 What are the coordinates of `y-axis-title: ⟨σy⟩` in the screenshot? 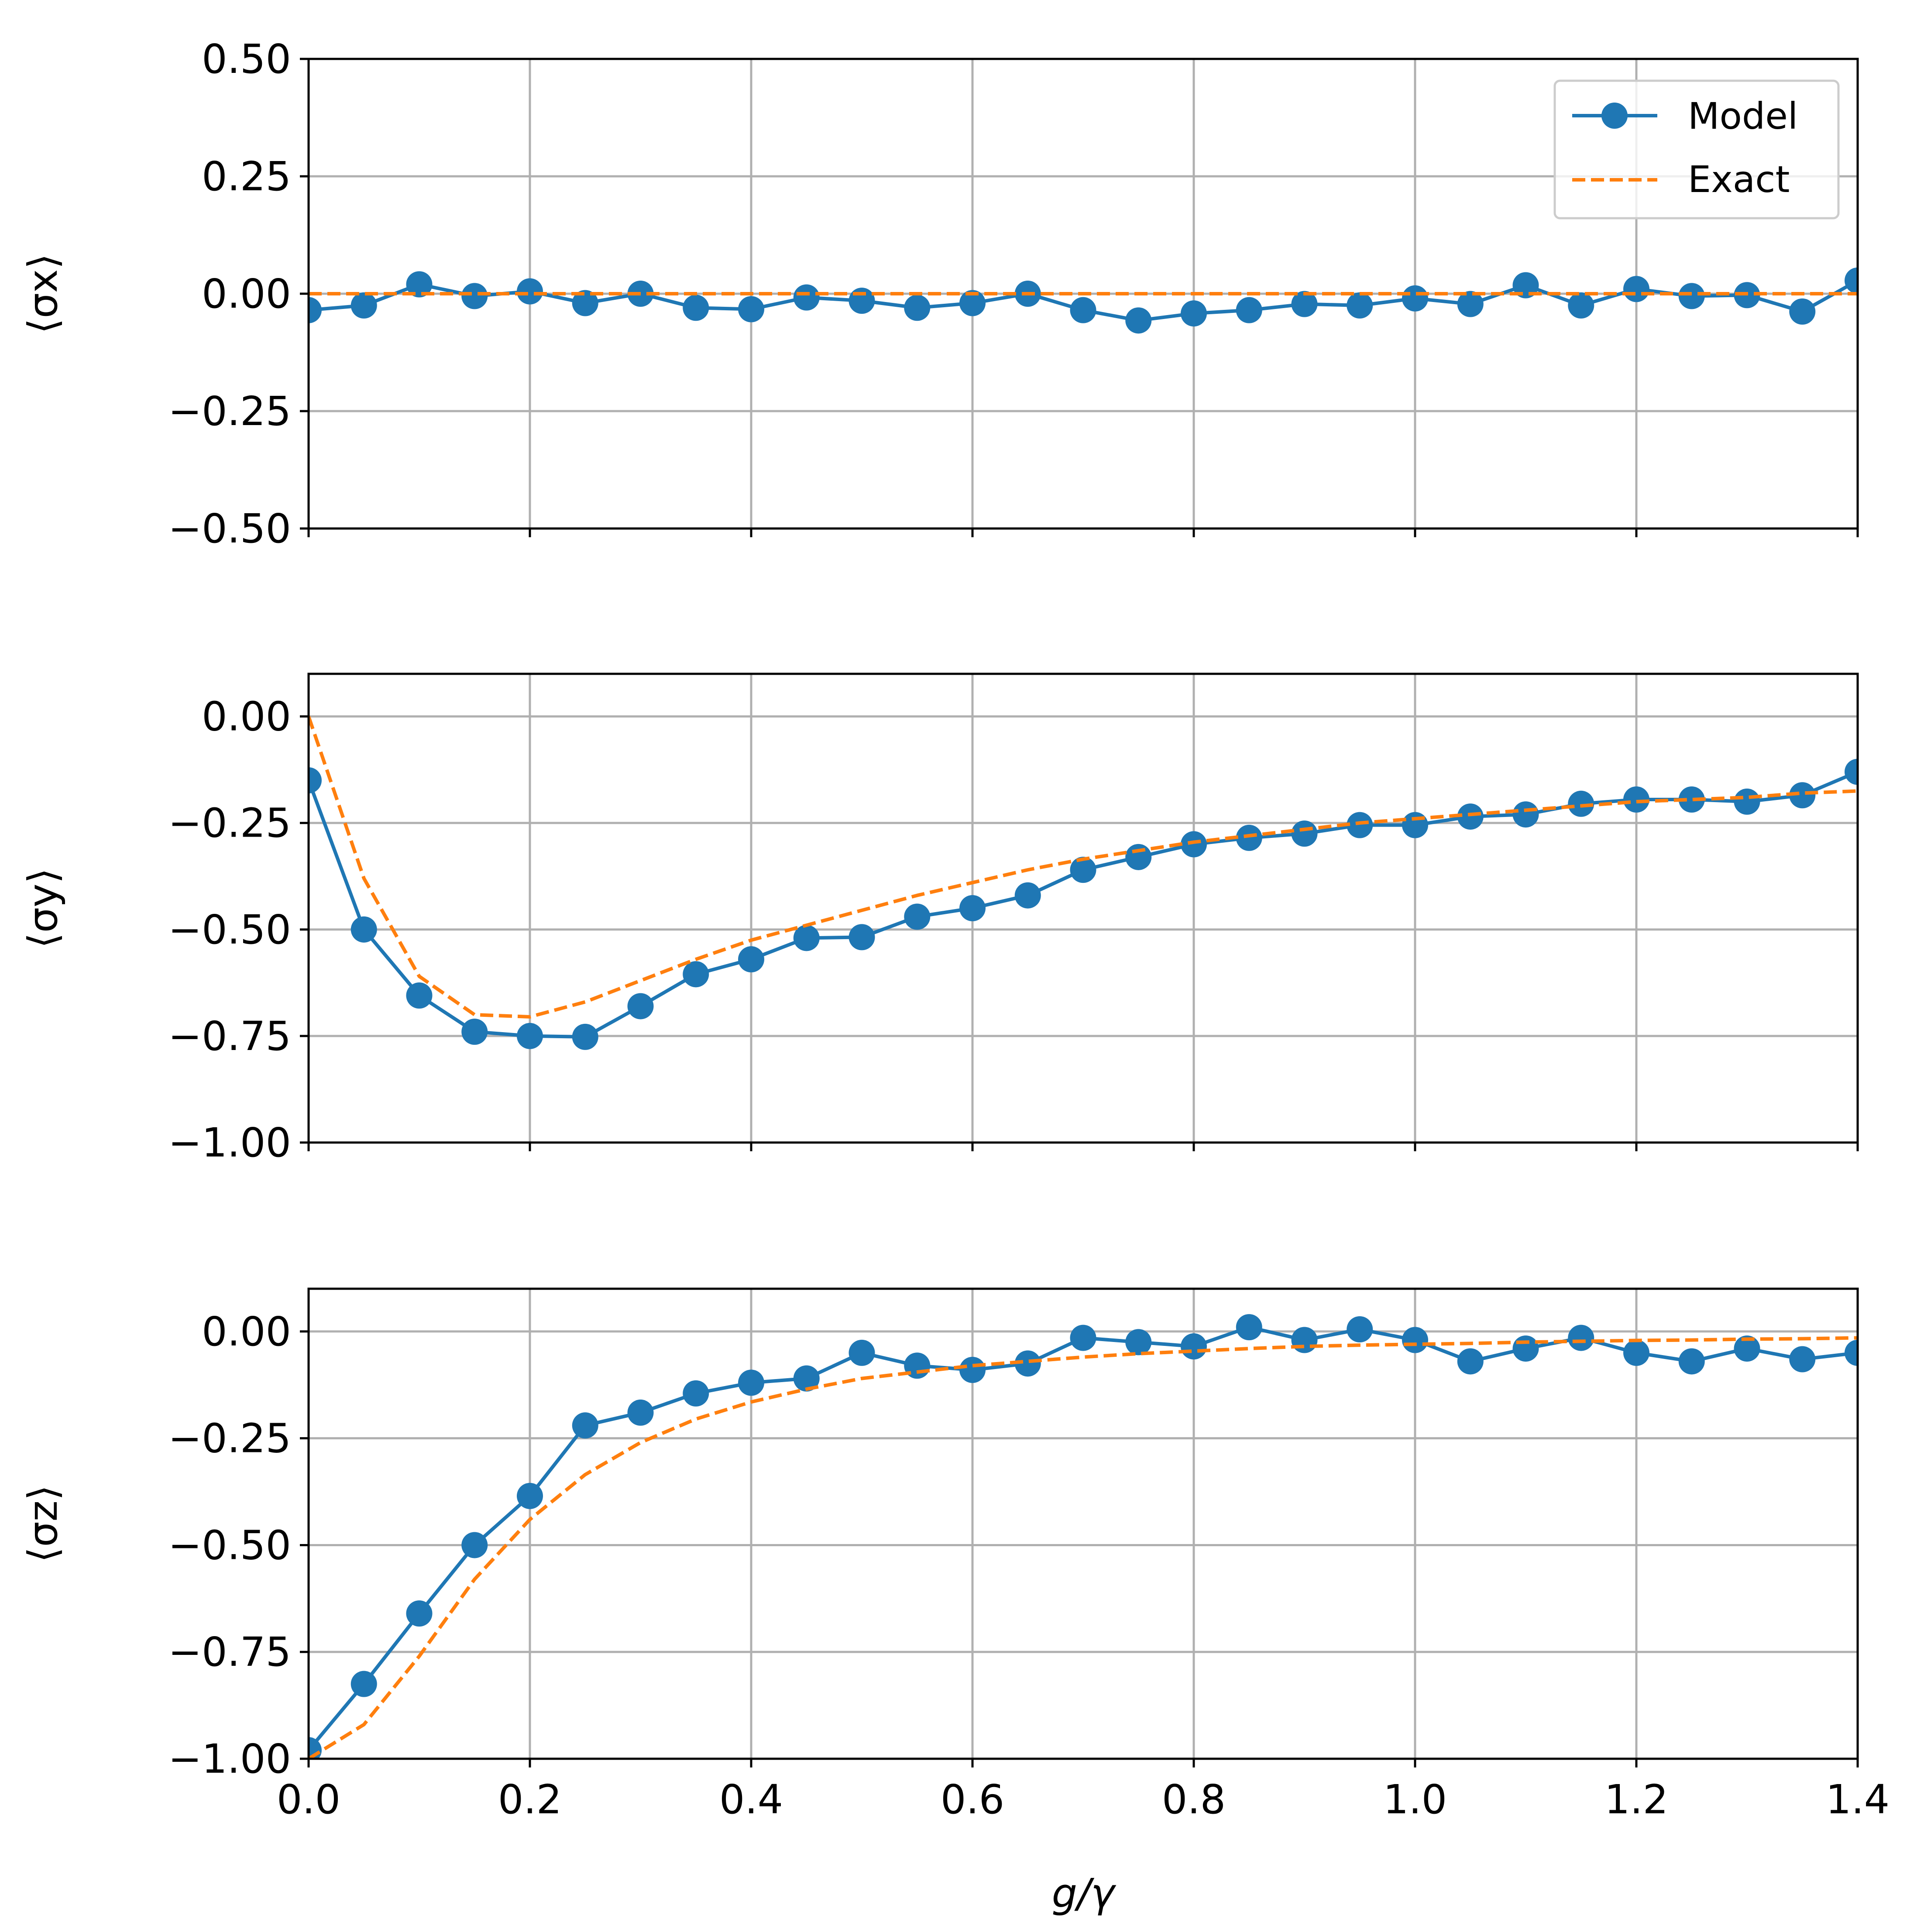 It's located at (43, 908).